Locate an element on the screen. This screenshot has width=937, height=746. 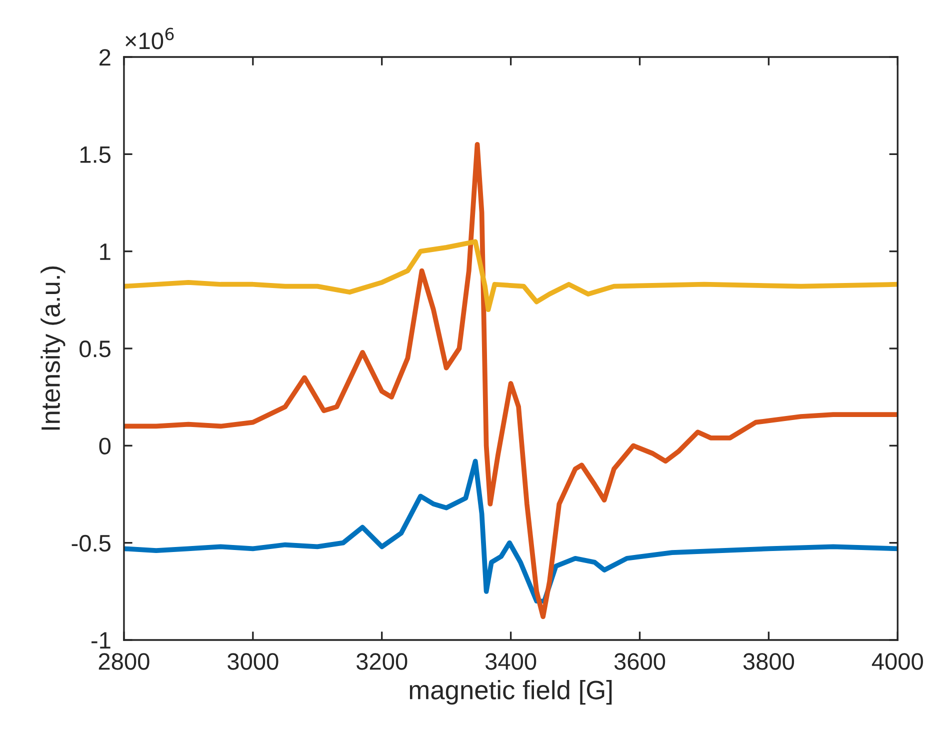
x-tick-label: 3600 is located at coordinates (640, 661).